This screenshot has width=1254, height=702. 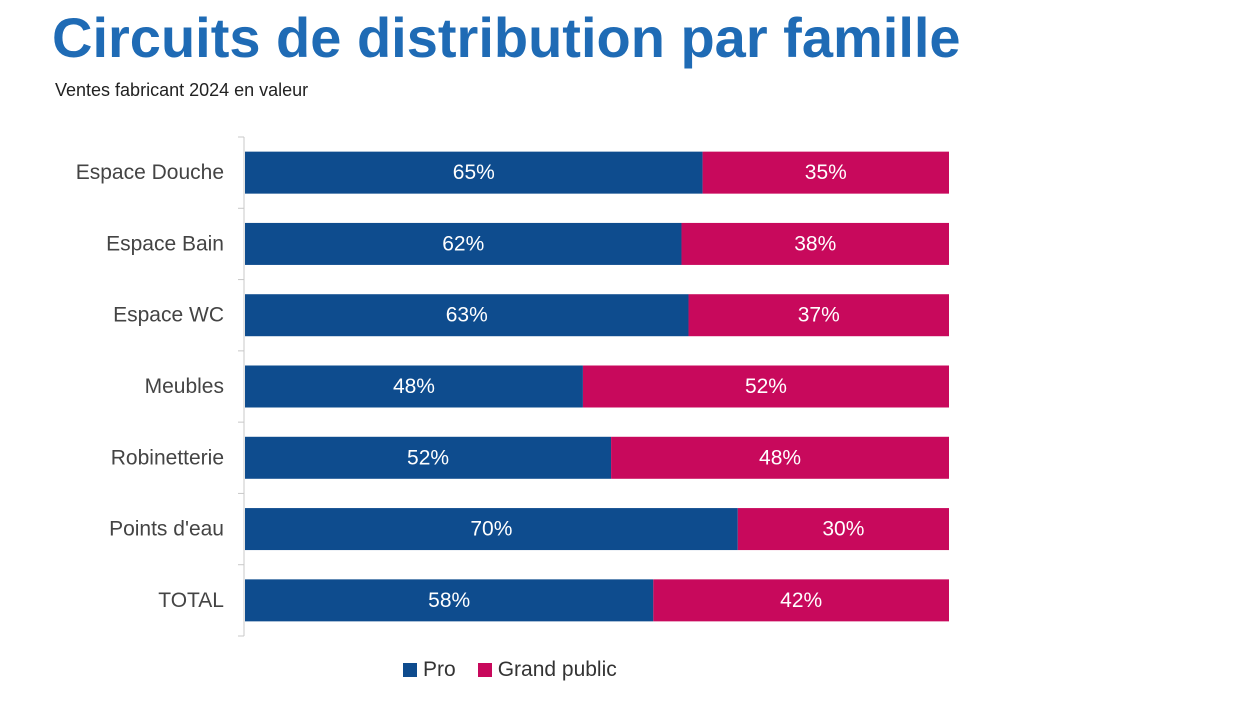 I want to click on legend-swatch-pro, so click(x=410, y=670).